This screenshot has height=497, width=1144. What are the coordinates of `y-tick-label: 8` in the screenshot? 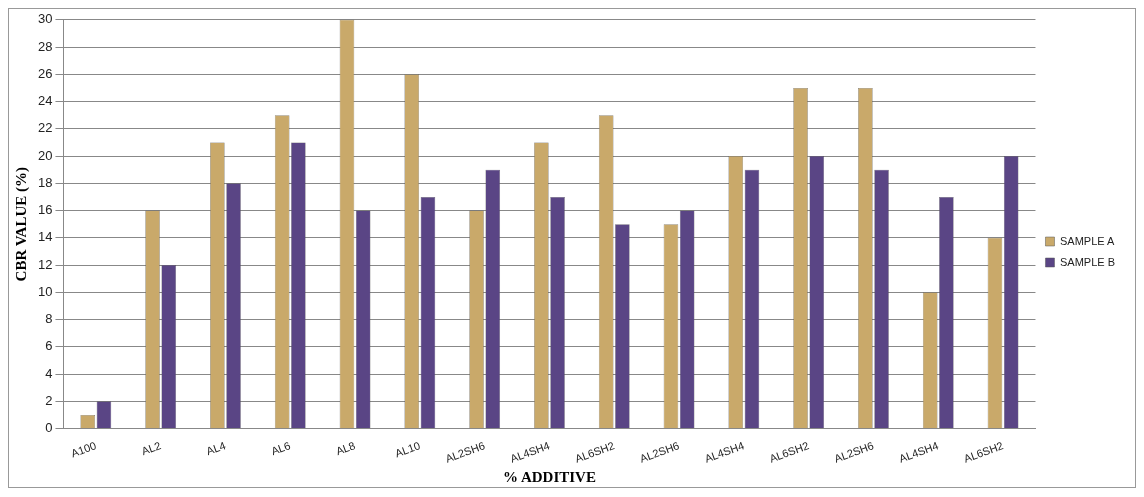 It's located at (49, 319).